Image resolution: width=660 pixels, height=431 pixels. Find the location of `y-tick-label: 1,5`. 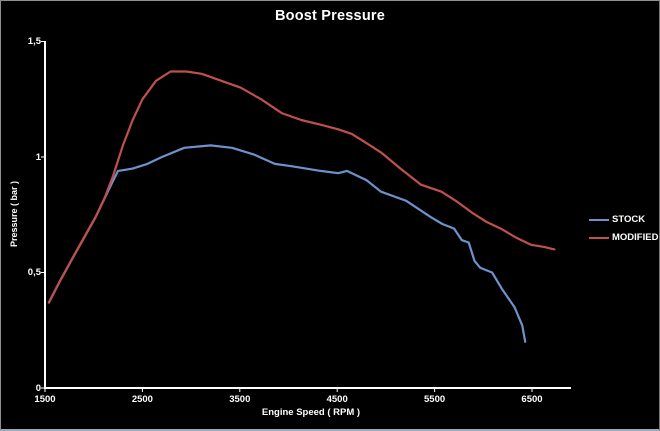

y-tick-label: 1,5 is located at coordinates (34, 41).